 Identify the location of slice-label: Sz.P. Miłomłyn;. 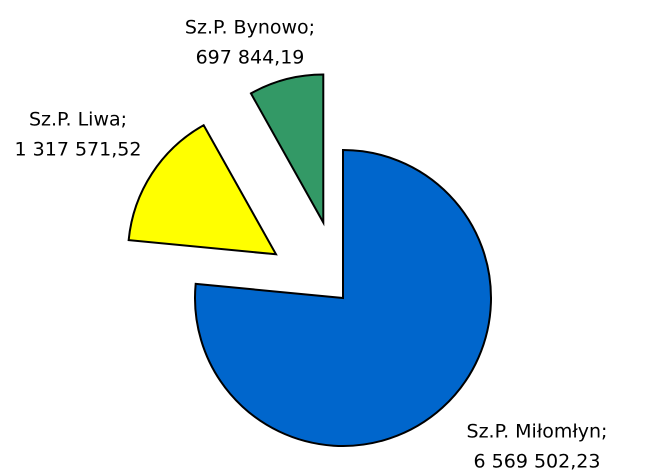
(537, 432).